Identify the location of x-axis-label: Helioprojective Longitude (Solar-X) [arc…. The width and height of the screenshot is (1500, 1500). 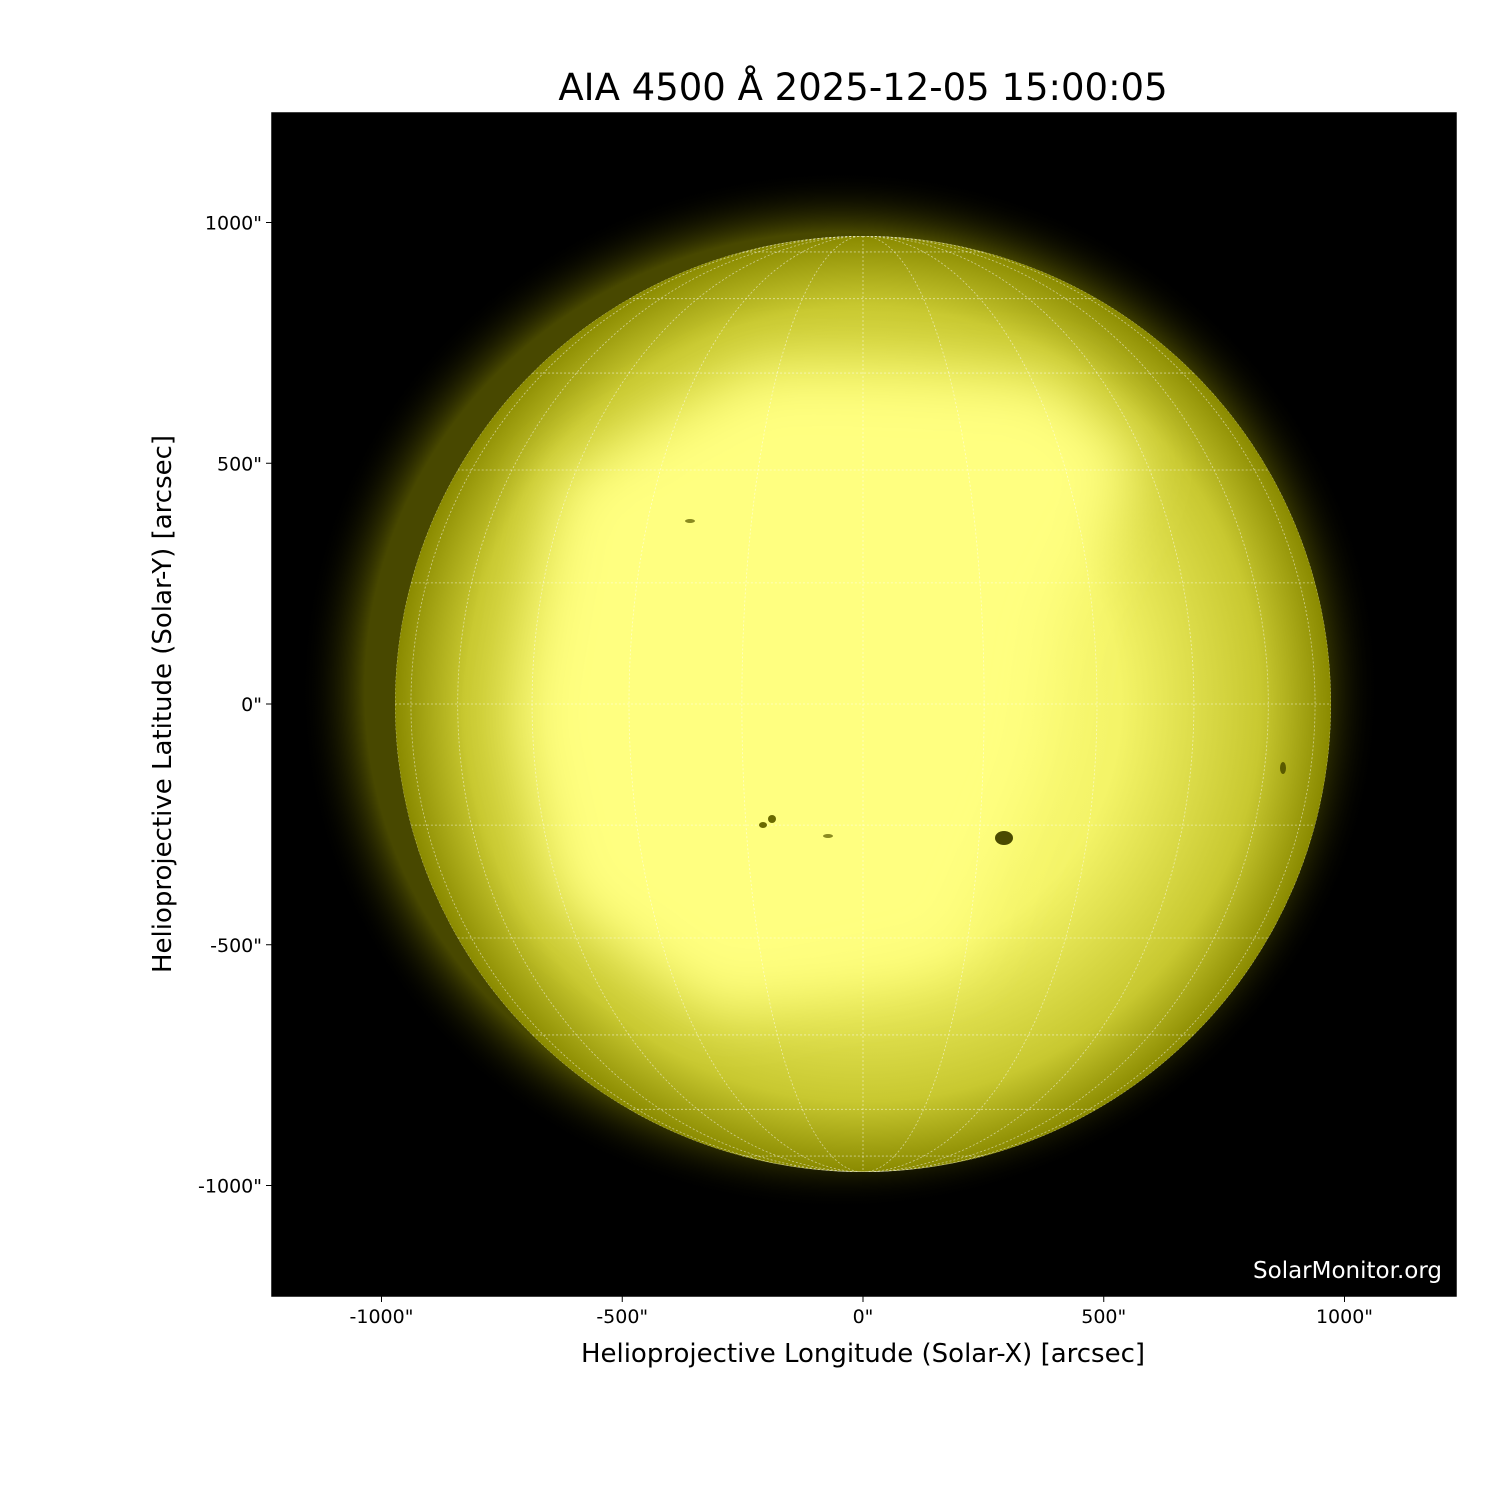
(863, 1354).